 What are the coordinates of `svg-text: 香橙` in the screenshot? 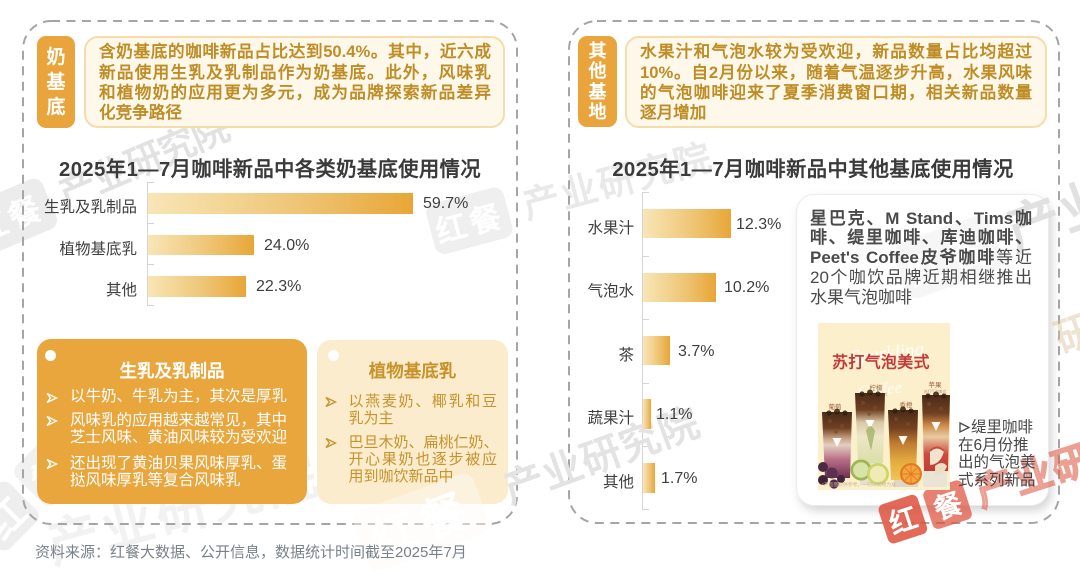 It's located at (907, 404).